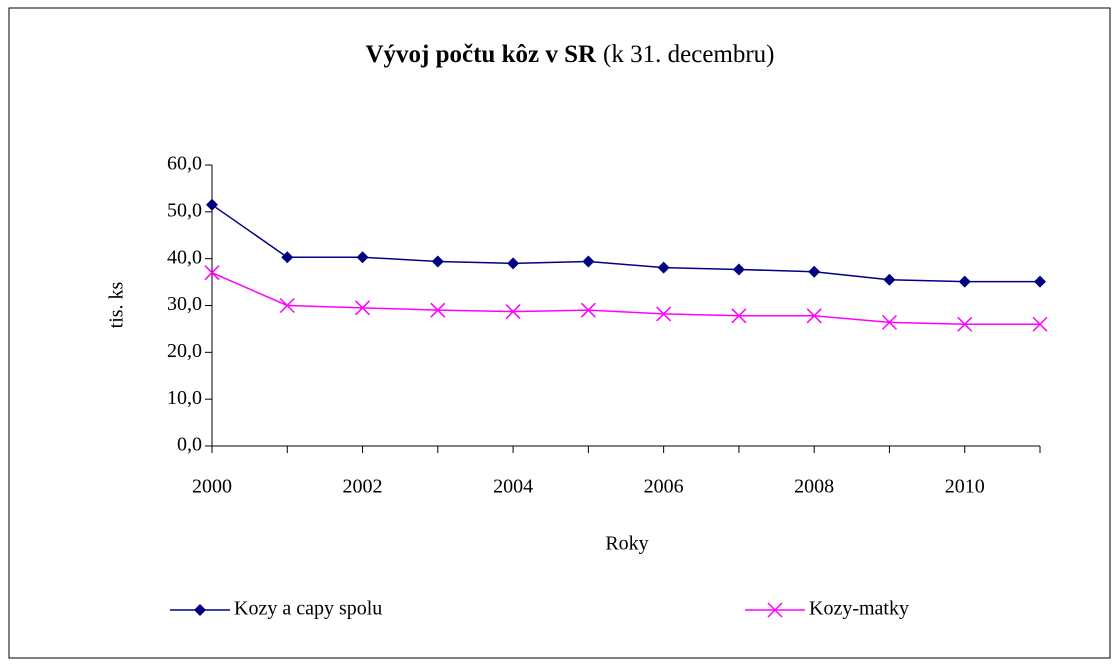 The image size is (1118, 666). I want to click on chart-heading: Vývoj počtu kôz v SR (k 31. decembru), so click(569, 54).